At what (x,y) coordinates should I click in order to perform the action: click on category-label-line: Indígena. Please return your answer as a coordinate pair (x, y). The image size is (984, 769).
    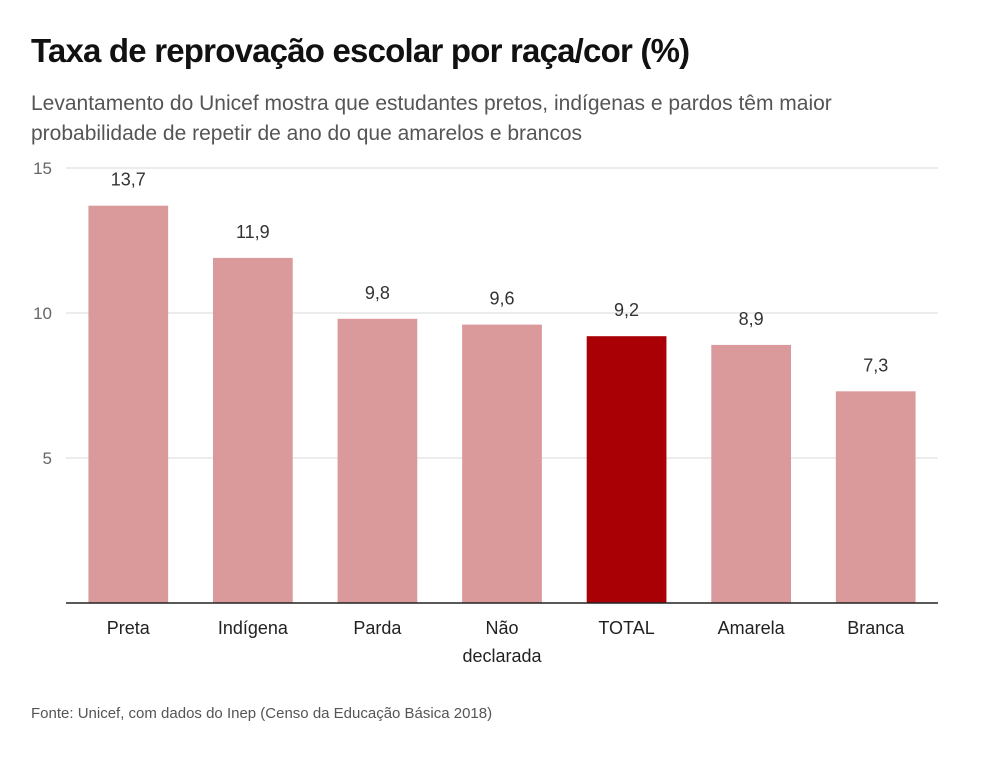
    Looking at the image, I should click on (253, 628).